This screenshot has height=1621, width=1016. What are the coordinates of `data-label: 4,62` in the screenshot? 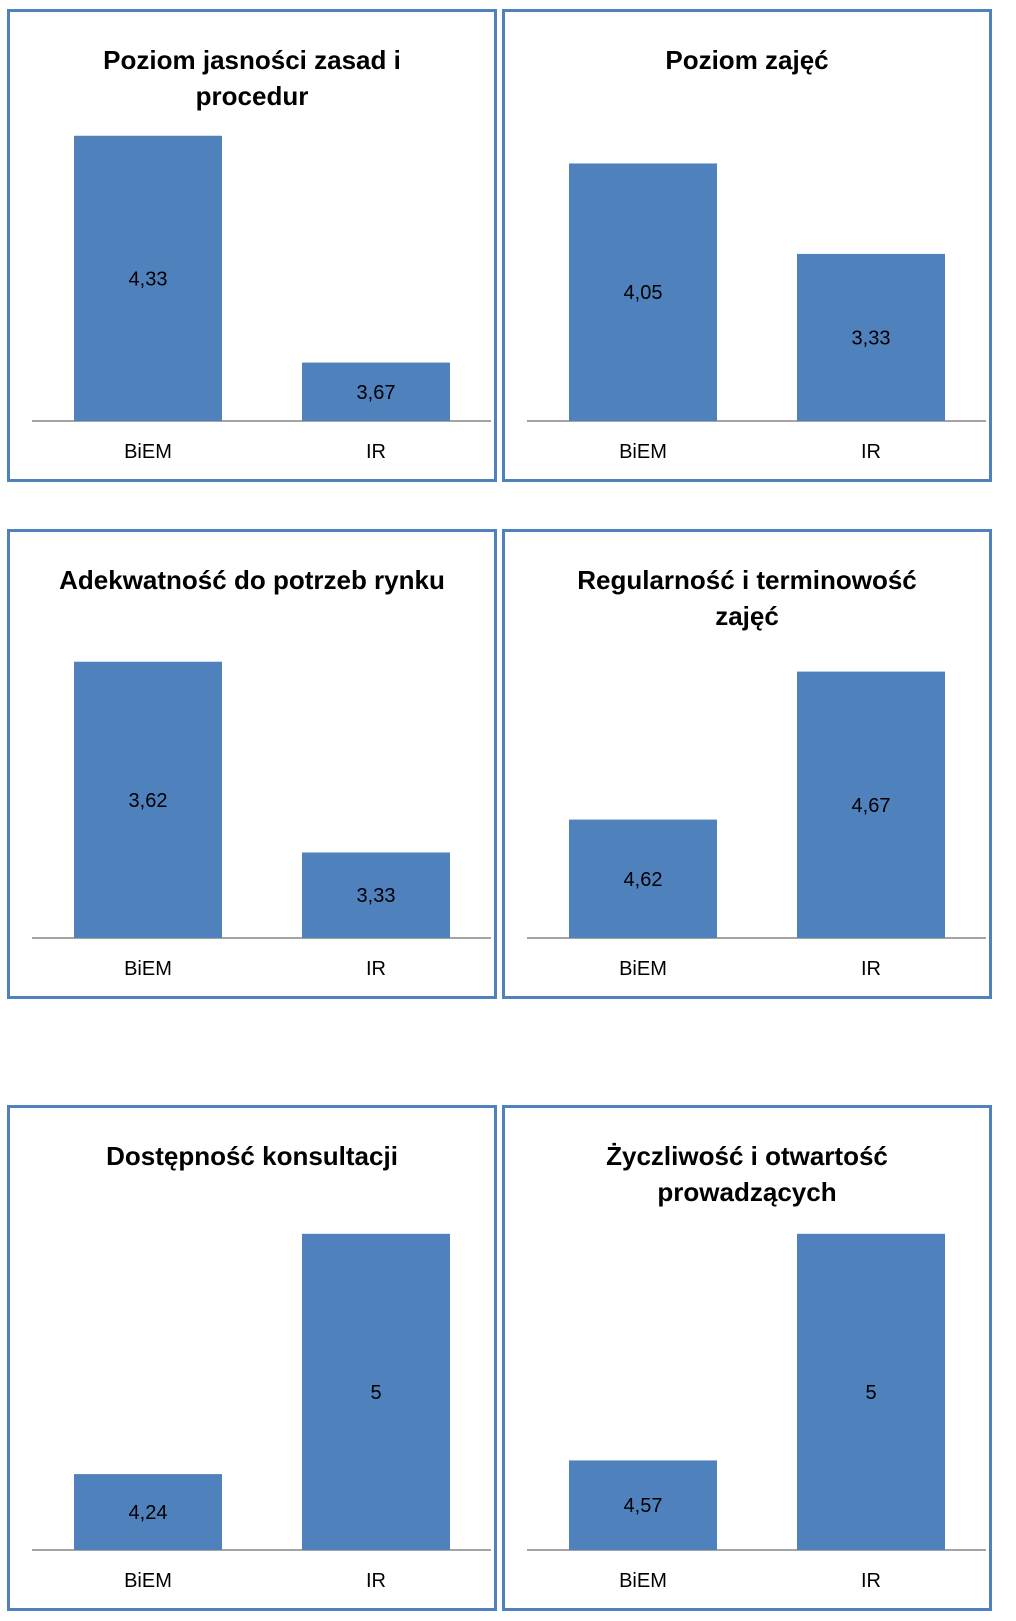 It's located at (643, 880).